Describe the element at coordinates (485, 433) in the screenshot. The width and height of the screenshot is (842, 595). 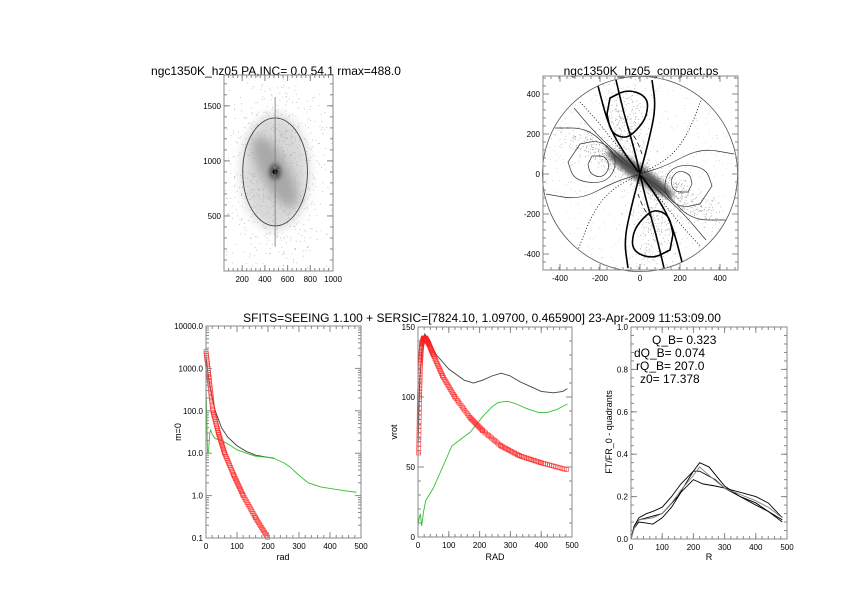
I see `rotation-curve-model-marker` at that location.